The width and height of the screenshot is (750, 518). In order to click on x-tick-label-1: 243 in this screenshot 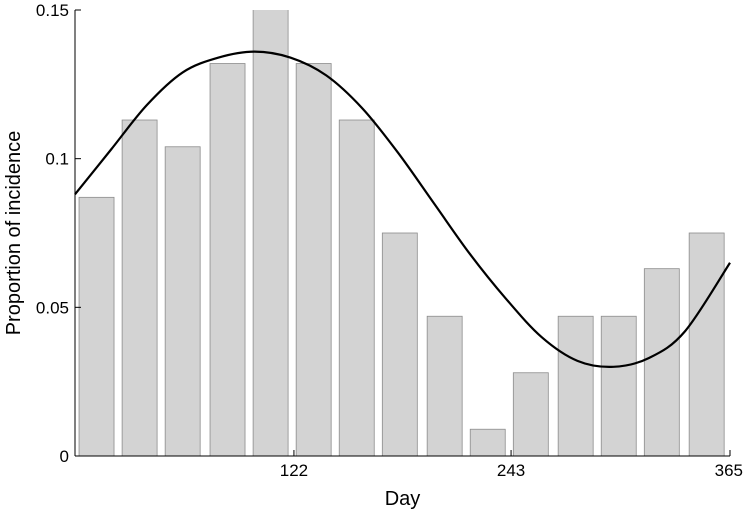, I will do `click(511, 470)`.